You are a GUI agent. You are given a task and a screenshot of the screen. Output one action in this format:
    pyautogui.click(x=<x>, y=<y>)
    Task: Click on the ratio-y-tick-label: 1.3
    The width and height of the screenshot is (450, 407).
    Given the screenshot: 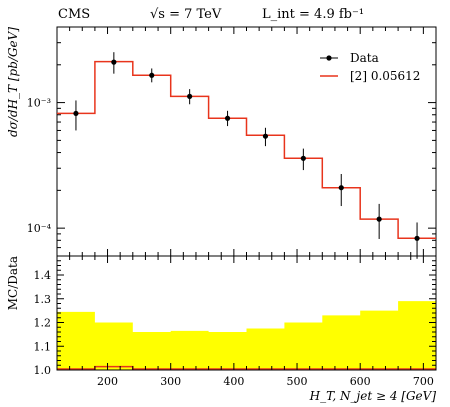 What is the action you would take?
    pyautogui.click(x=43, y=299)
    